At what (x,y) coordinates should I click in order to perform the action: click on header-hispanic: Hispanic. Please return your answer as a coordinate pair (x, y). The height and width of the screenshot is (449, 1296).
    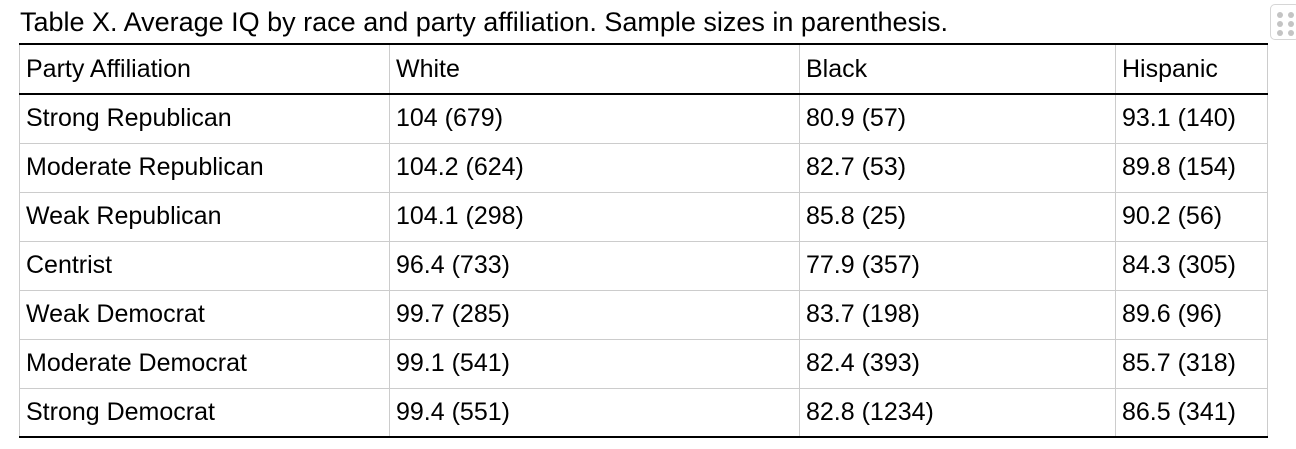
    Looking at the image, I should click on (1191, 69).